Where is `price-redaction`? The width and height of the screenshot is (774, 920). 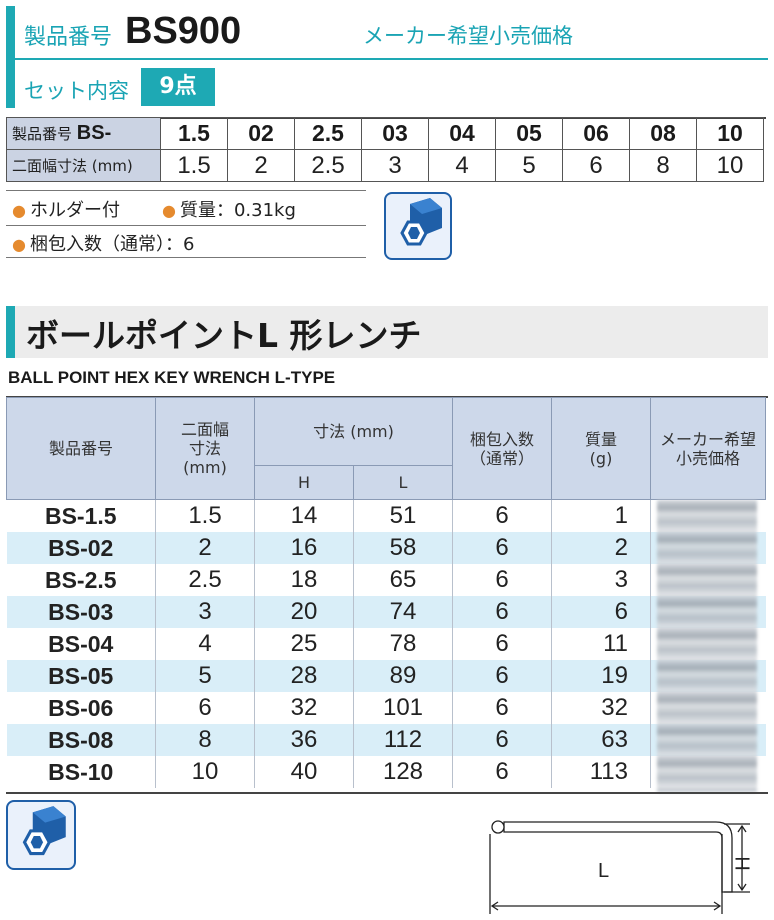 price-redaction is located at coordinates (707, 646).